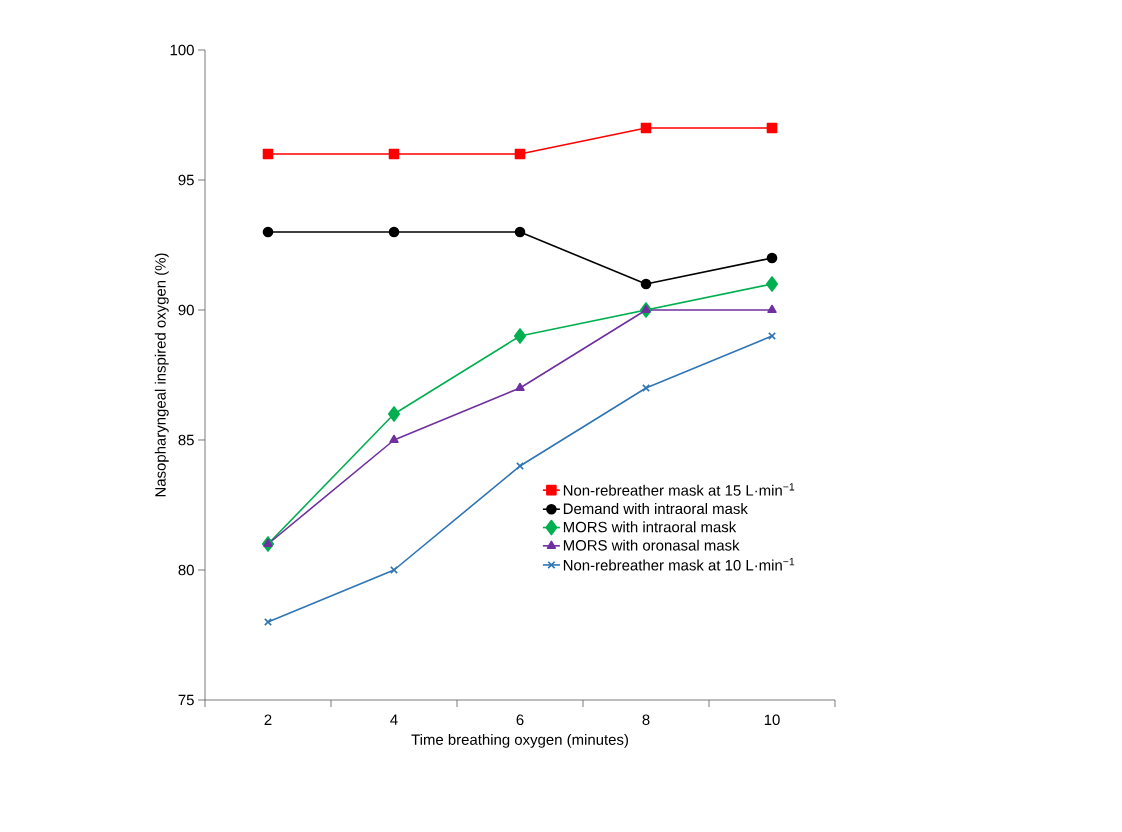 The width and height of the screenshot is (1122, 832). Describe the element at coordinates (161, 375) in the screenshot. I see `y-axis-title: Nasopharyngeal inspired oxygen (%)` at that location.